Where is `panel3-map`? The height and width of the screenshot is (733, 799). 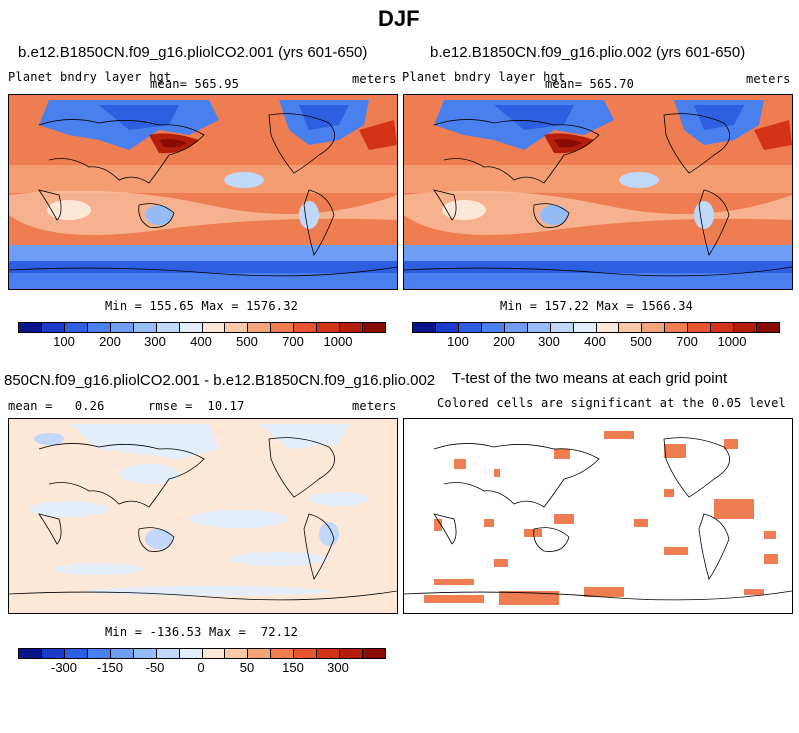
panel3-map is located at coordinates (203, 516).